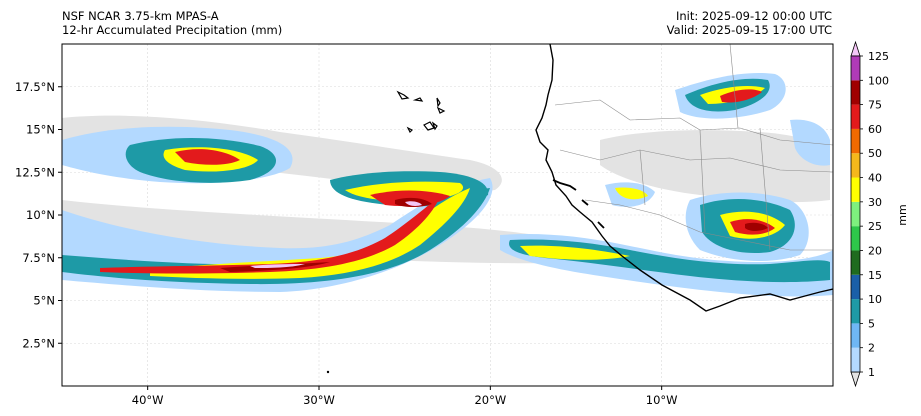  I want to click on y-tick-label: 17.5°N, so click(35, 87).